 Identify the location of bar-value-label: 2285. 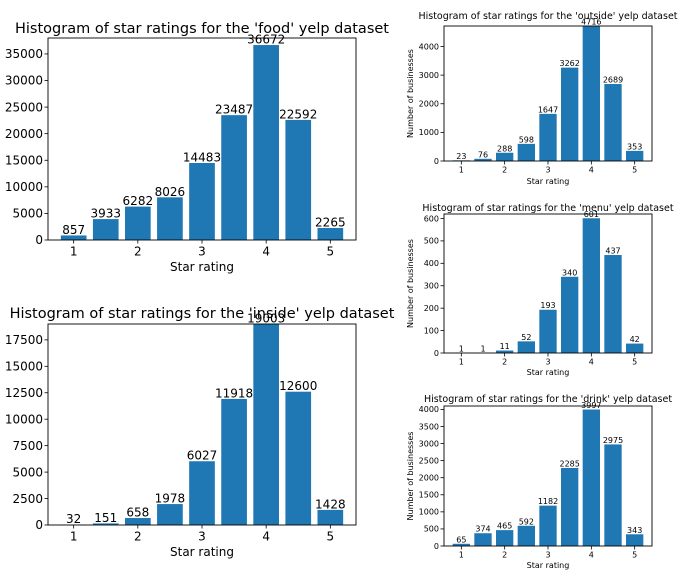
(569, 463).